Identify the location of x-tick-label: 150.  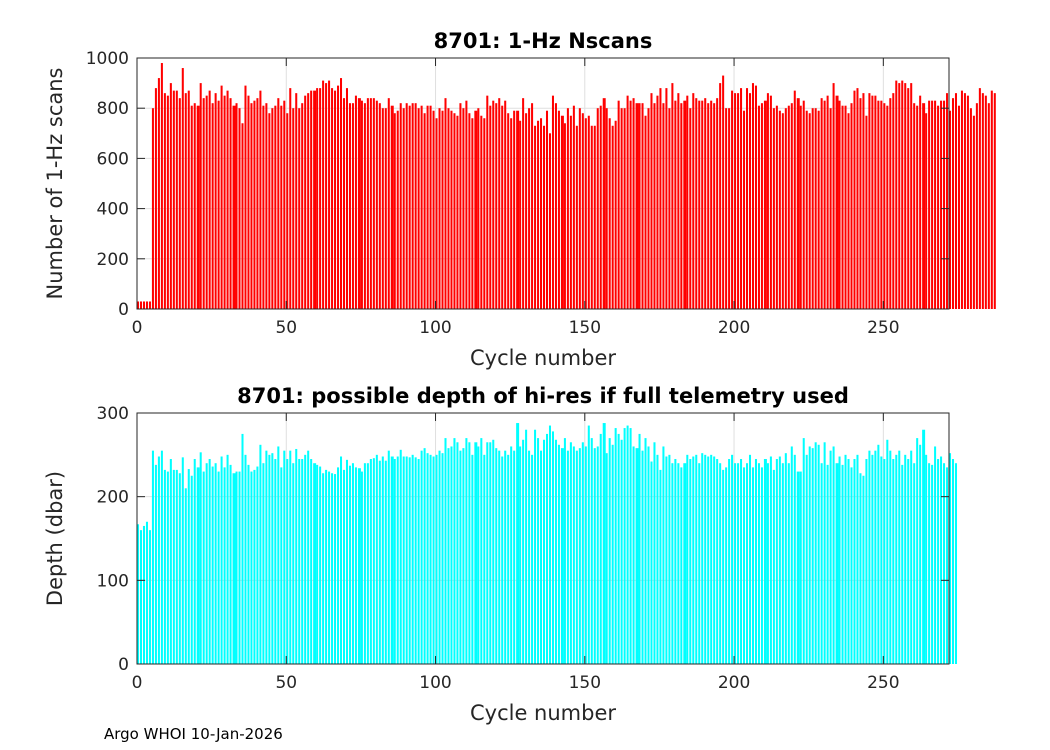
(585, 683).